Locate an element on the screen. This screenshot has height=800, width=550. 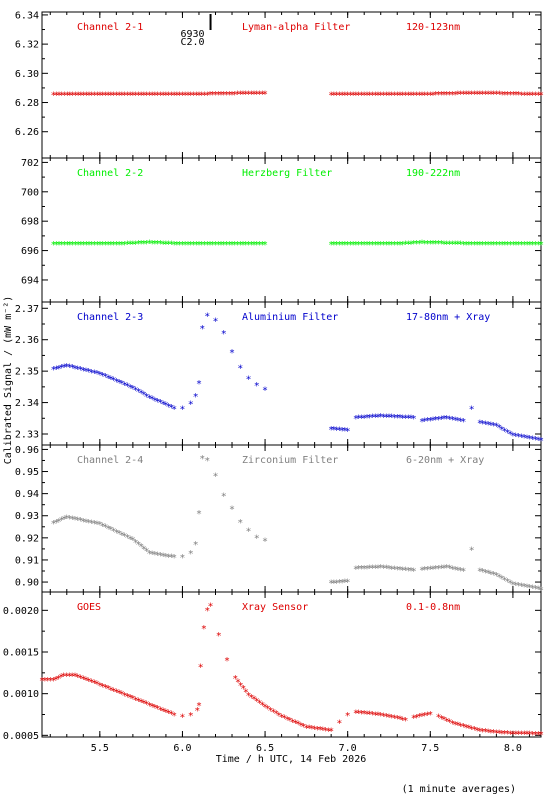
y-tick-label: 0.92 is located at coordinates (27, 538).